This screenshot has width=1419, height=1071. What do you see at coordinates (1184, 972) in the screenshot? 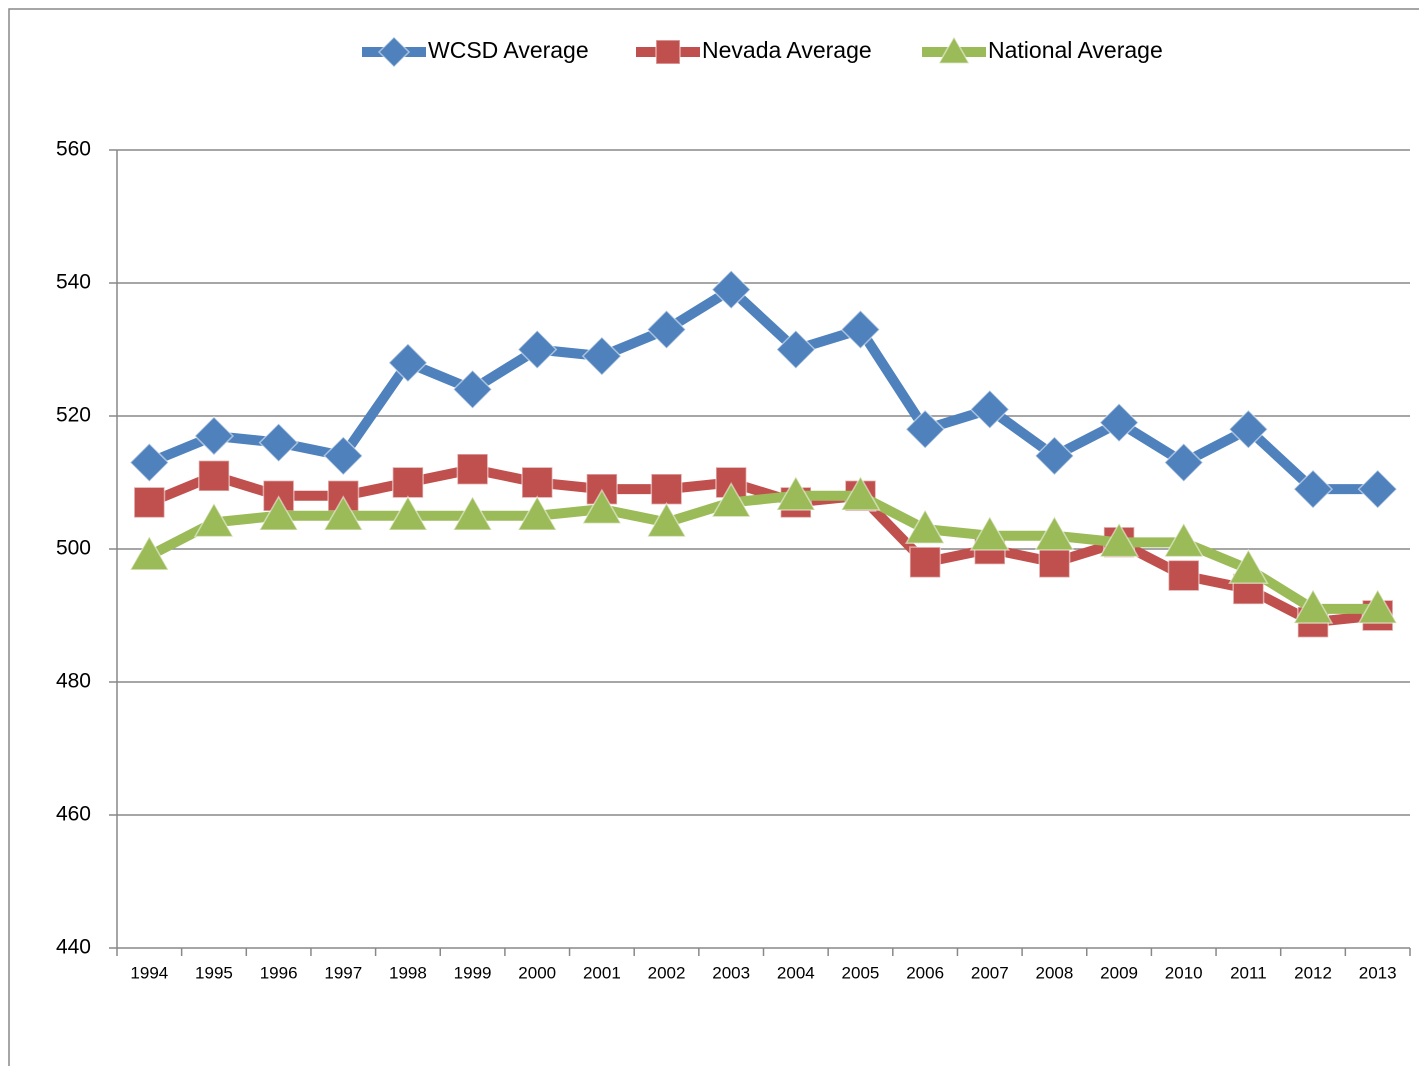
I see `x-tick-label: 2010` at bounding box center [1184, 972].